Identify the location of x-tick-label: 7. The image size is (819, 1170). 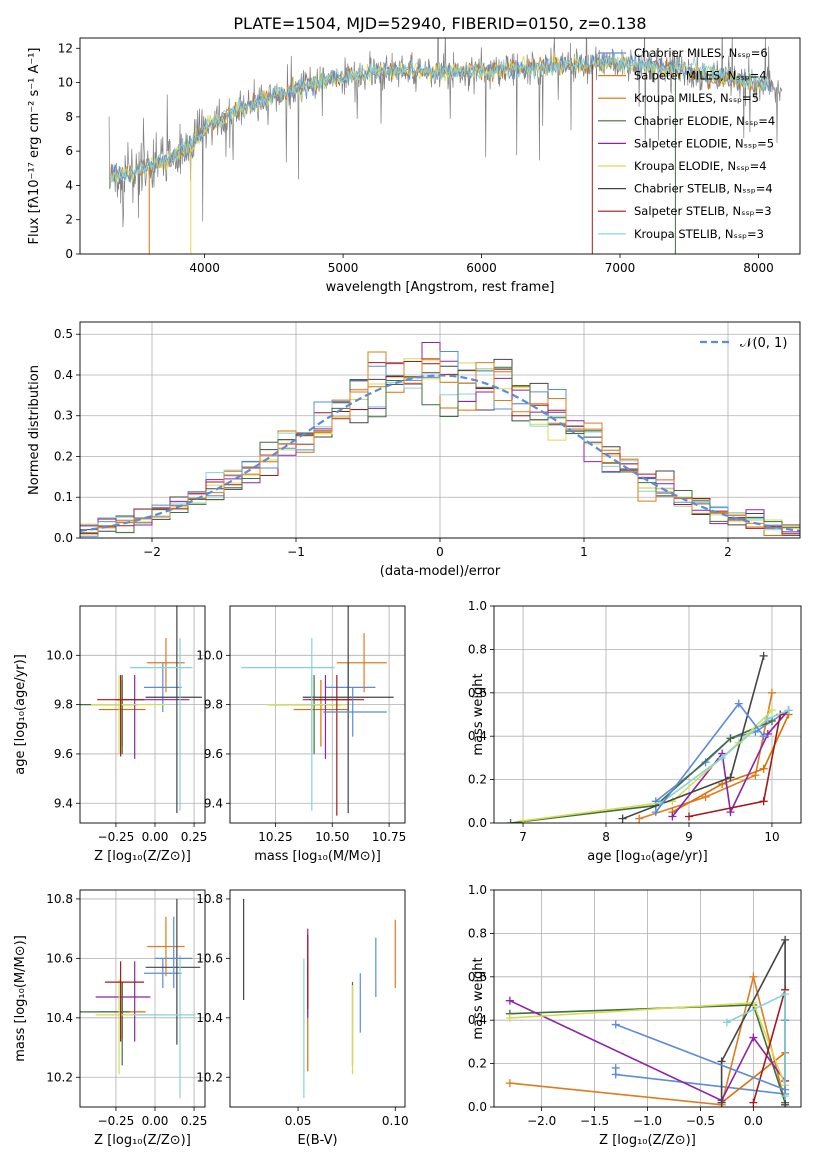
(523, 837).